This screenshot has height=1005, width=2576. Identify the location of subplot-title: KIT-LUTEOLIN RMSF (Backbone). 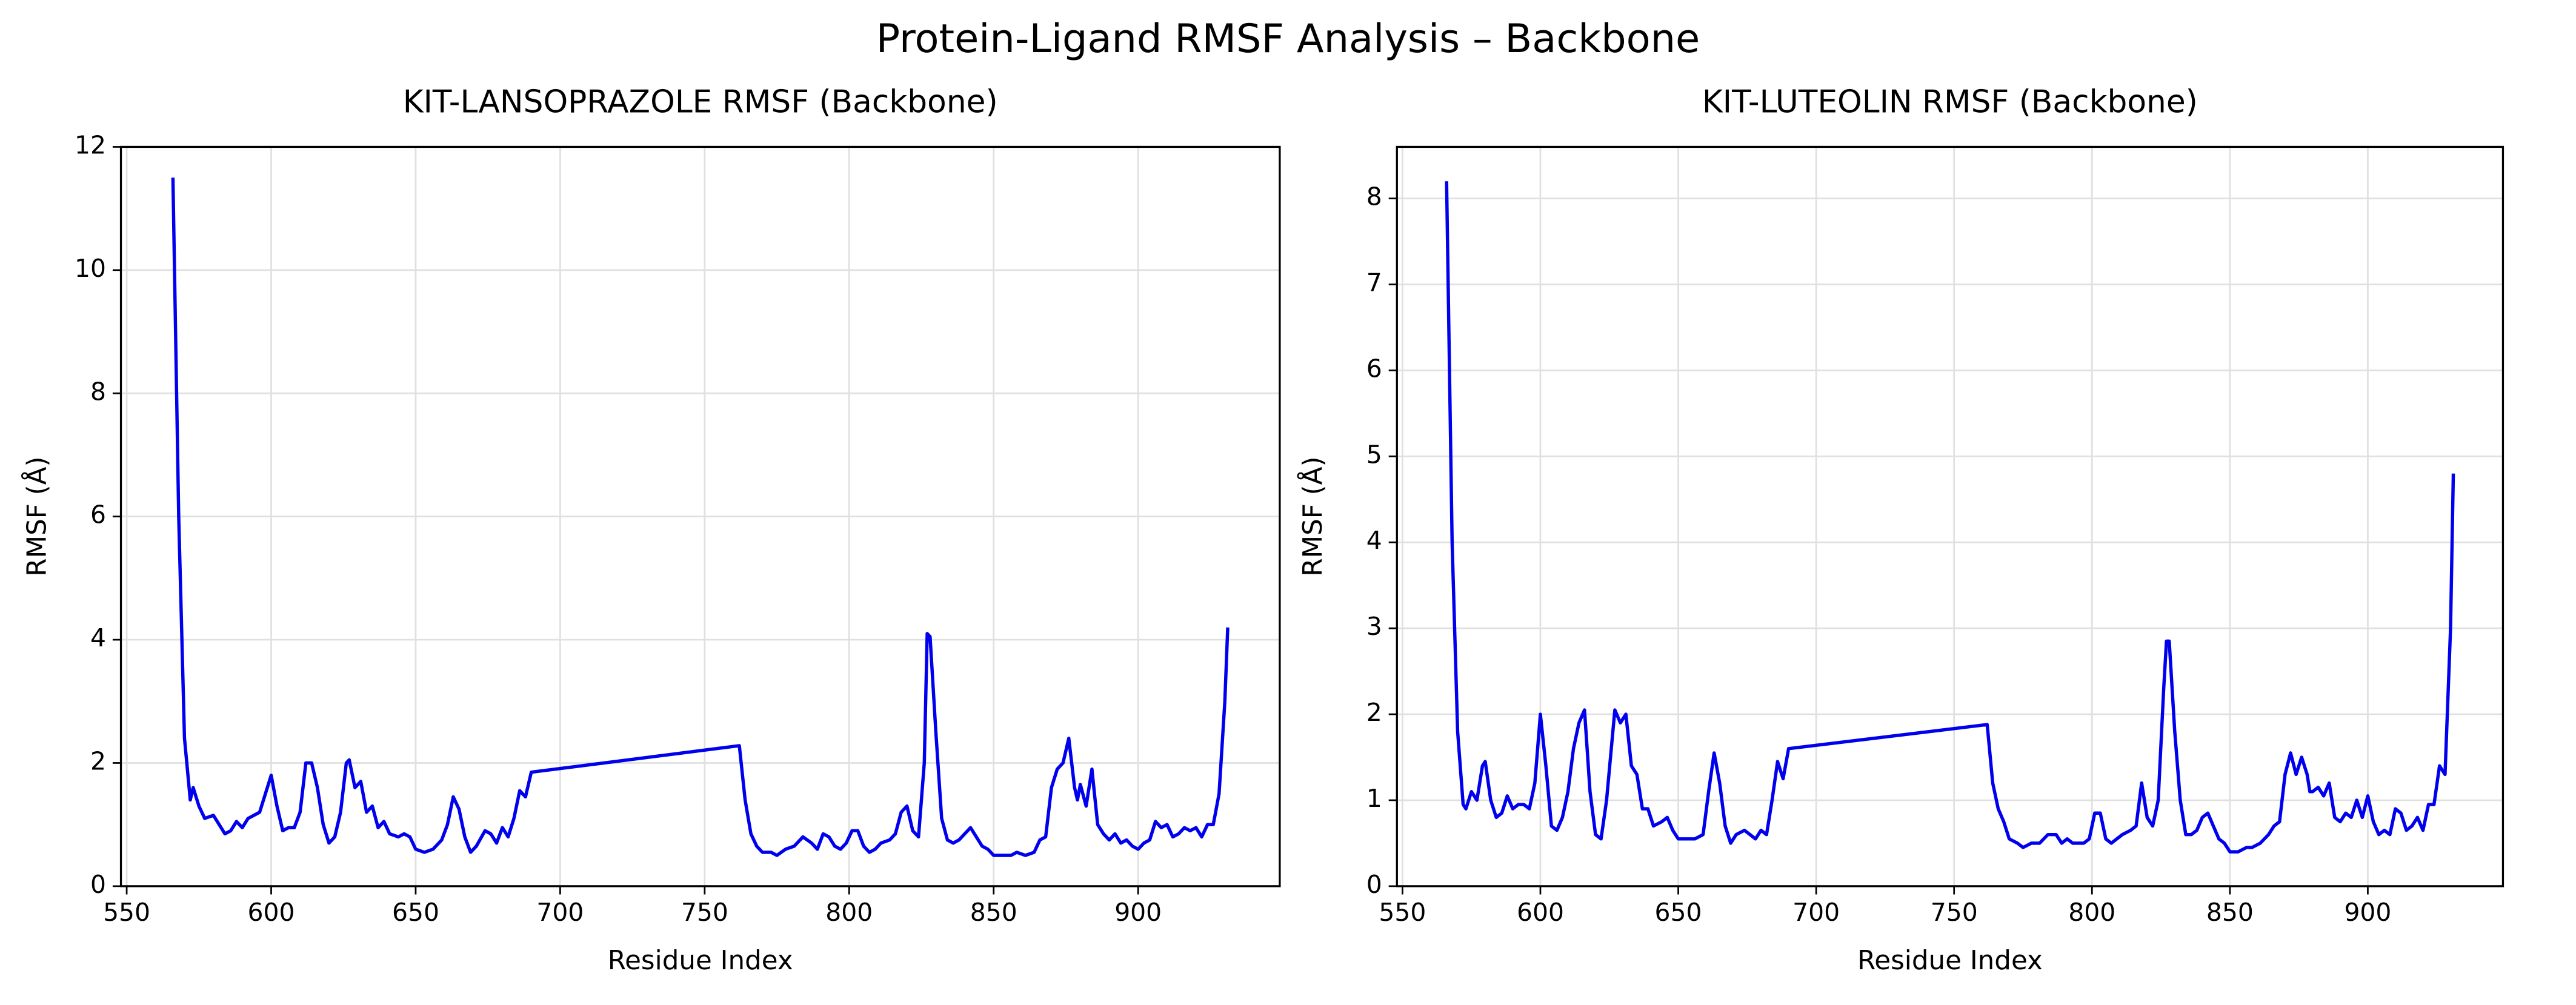
(1950, 102).